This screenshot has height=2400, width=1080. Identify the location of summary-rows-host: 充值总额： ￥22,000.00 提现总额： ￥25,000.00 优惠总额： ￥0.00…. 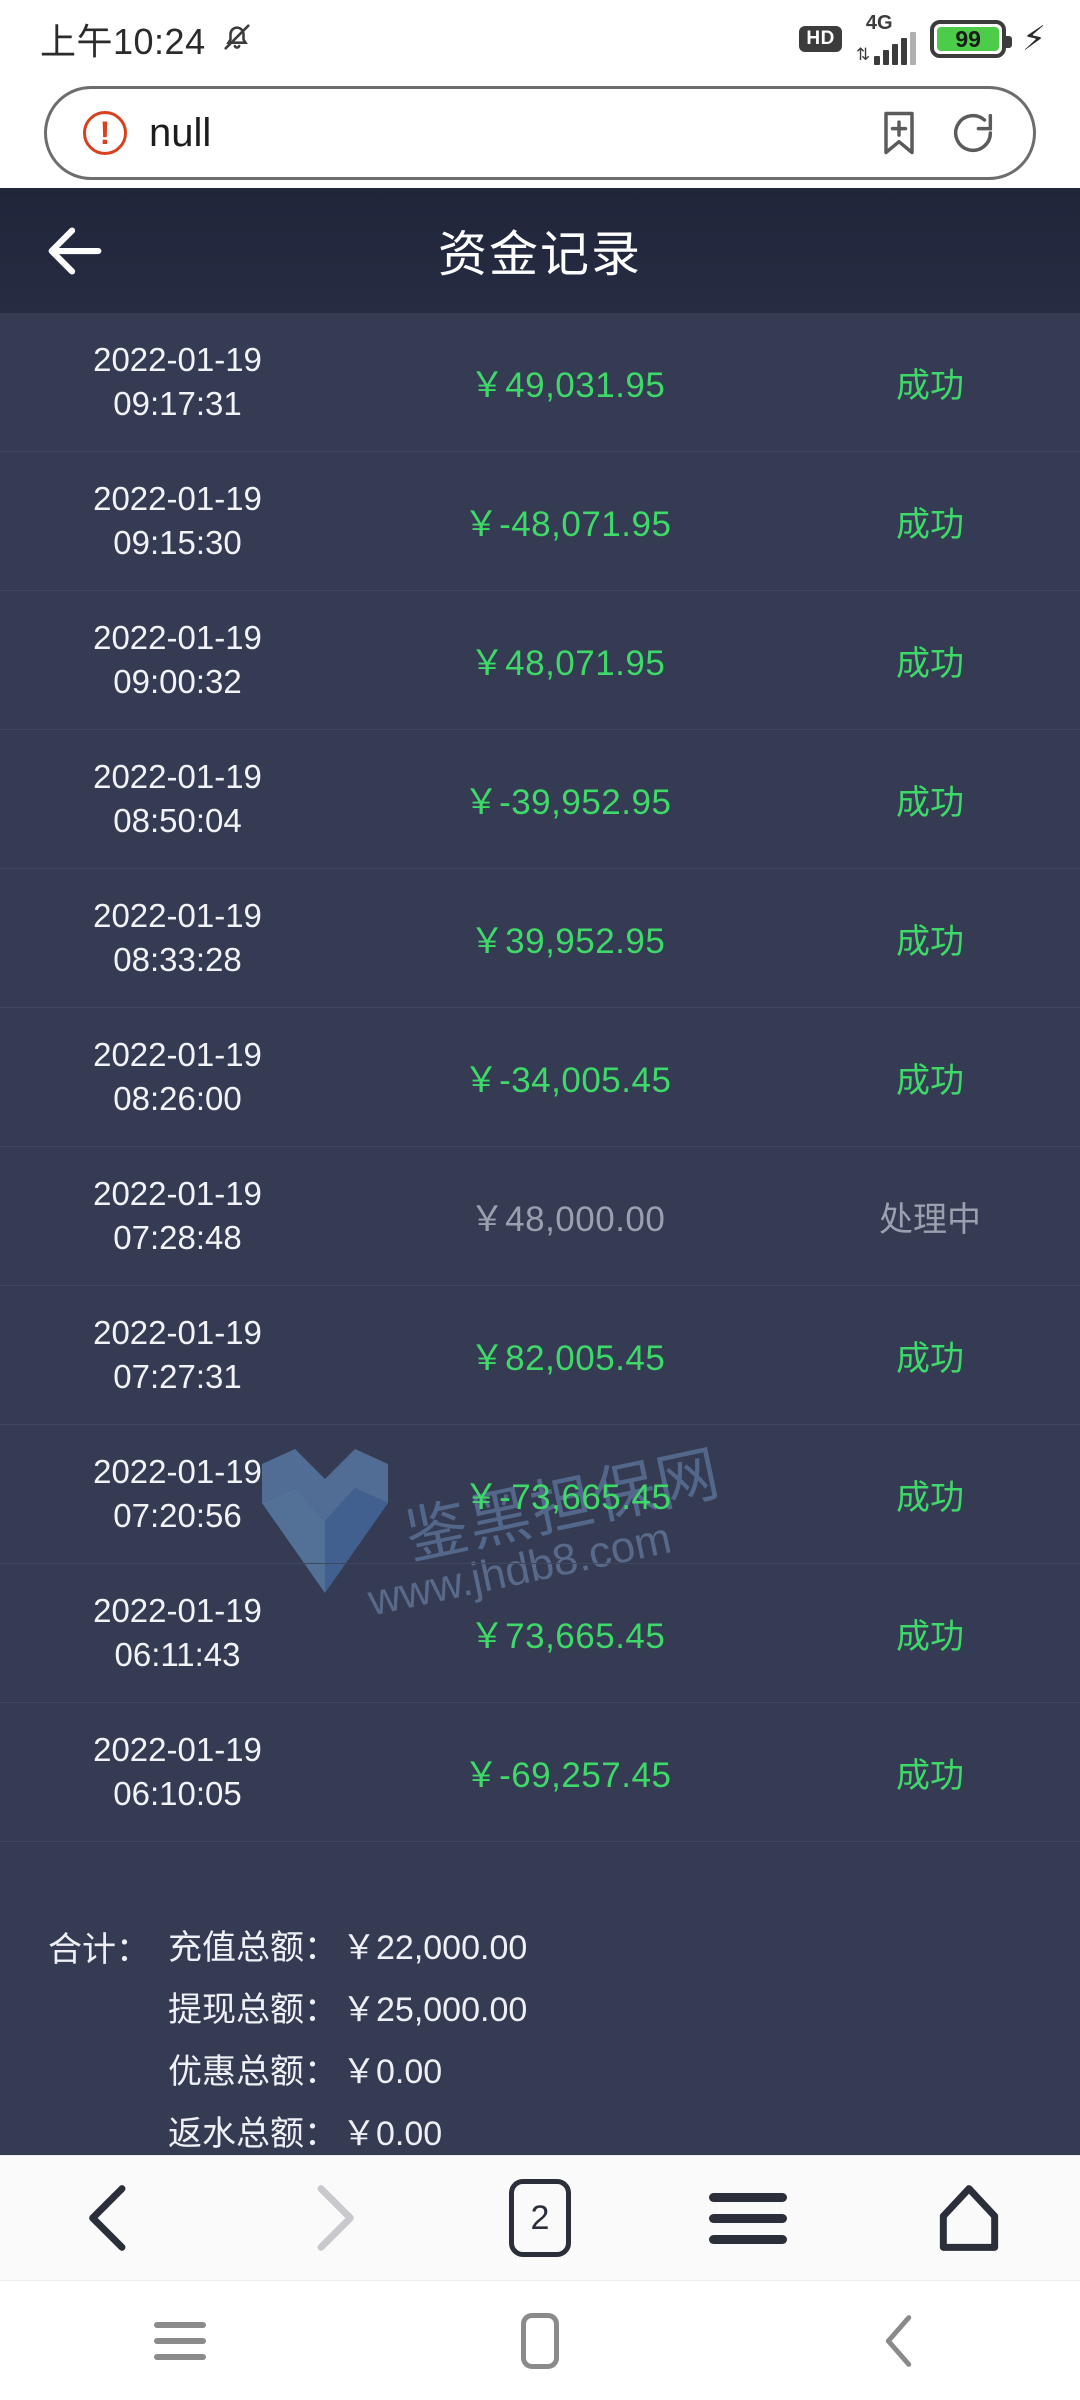
(338, 2037).